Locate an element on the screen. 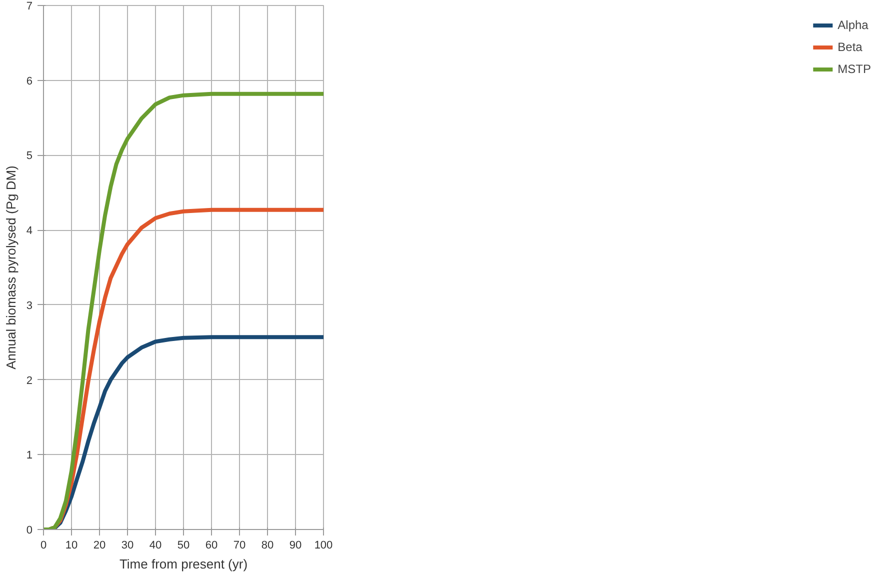  x-tick-label: 30 is located at coordinates (127, 546).